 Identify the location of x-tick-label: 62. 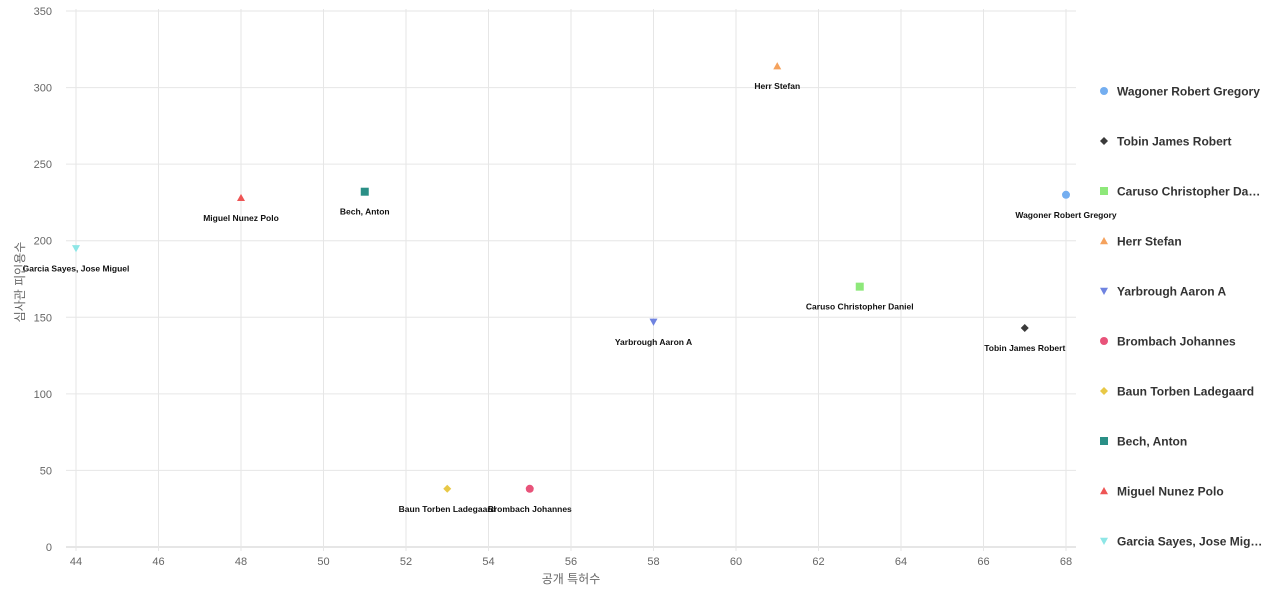
(818, 562).